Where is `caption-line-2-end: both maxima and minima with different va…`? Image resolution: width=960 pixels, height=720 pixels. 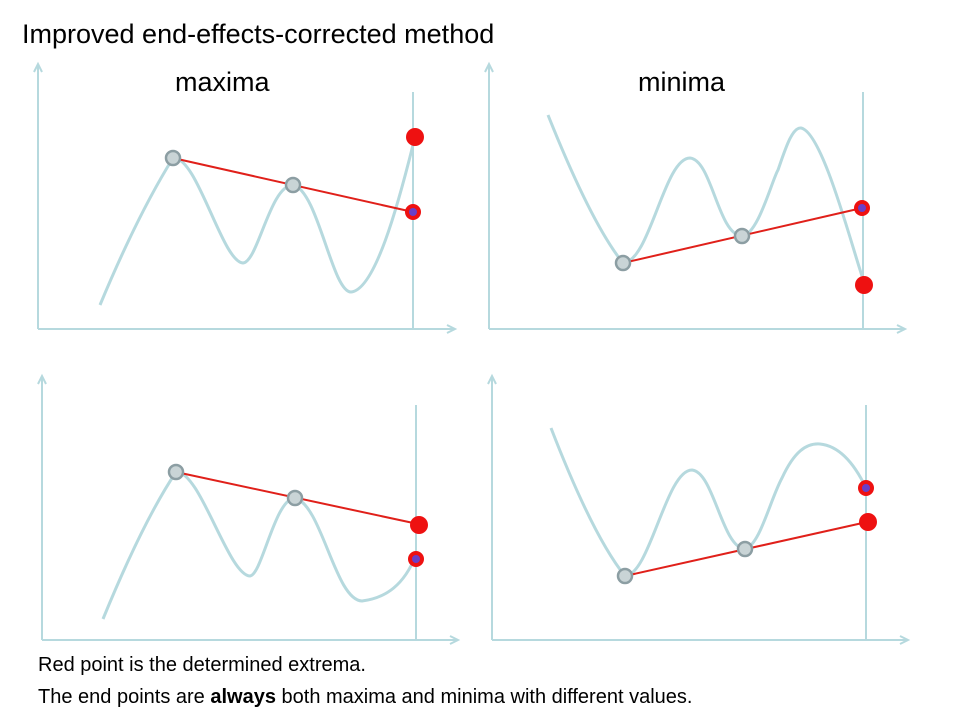
caption-line-2-end: both maxima and minima with different va… is located at coordinates (484, 697).